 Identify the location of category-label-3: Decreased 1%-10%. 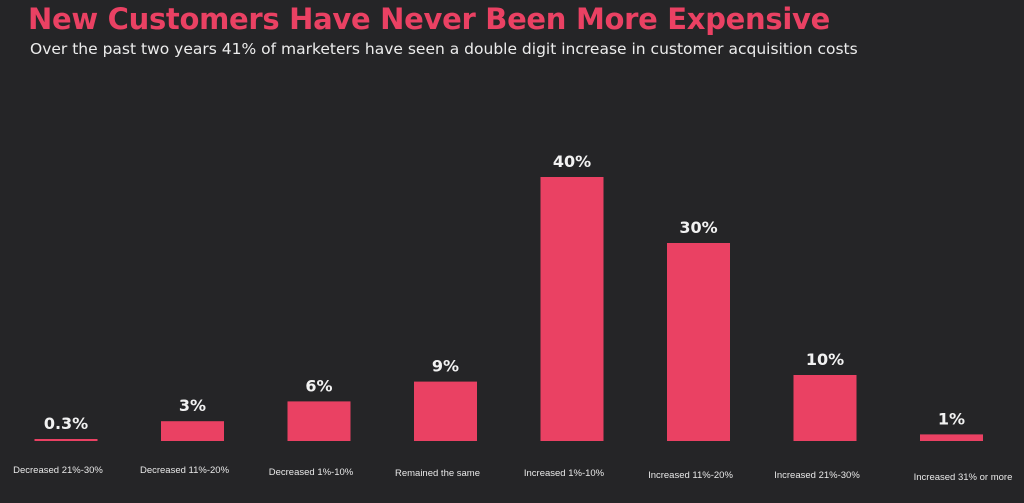
(311, 472).